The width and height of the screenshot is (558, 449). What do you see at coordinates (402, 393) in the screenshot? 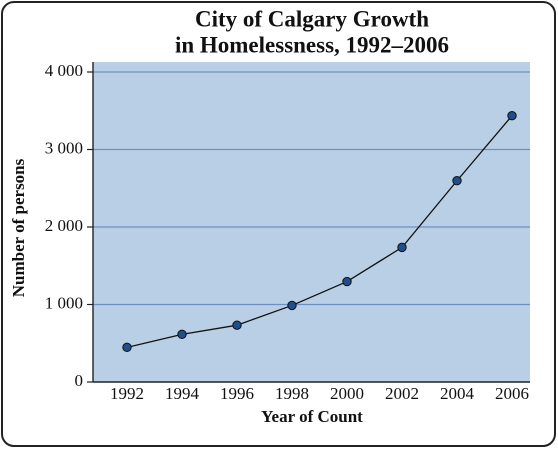
I see `x-tick-label: 2002` at bounding box center [402, 393].